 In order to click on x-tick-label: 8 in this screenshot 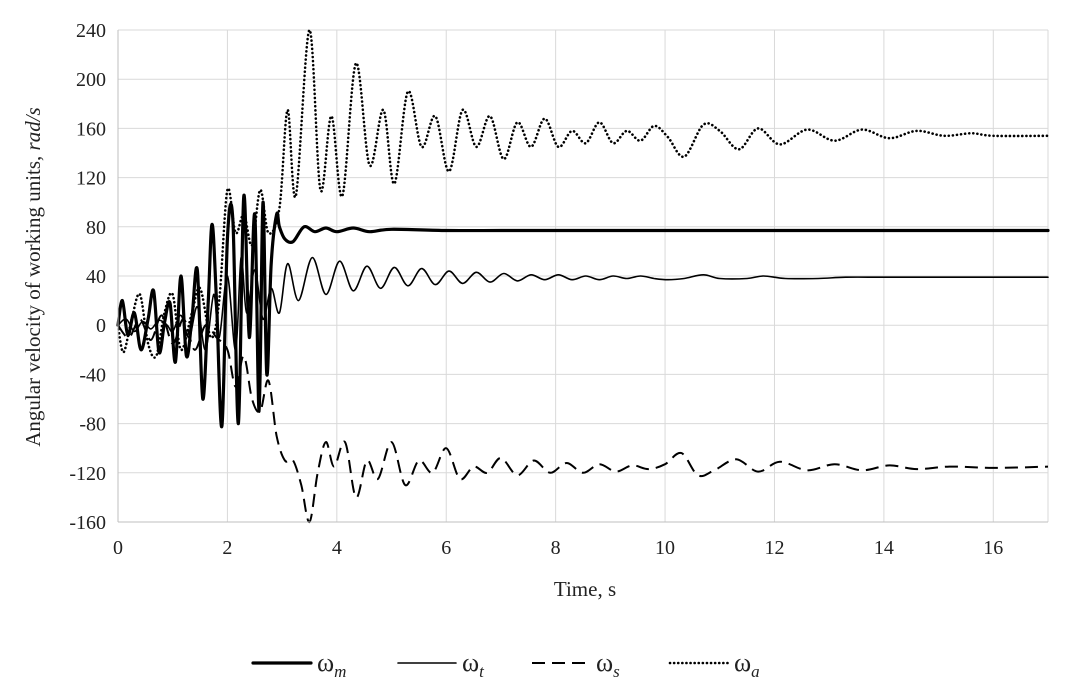, I will do `click(556, 548)`.